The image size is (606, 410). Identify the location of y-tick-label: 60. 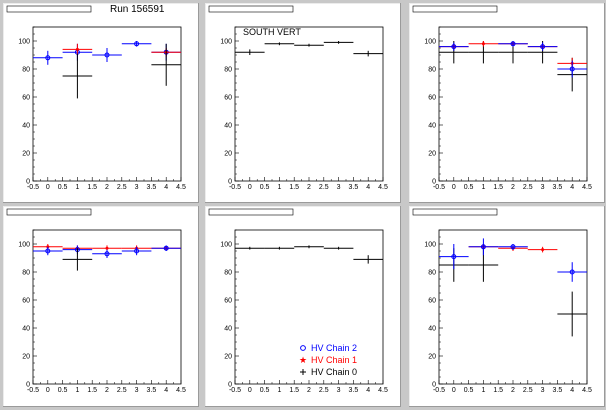
(432, 98).